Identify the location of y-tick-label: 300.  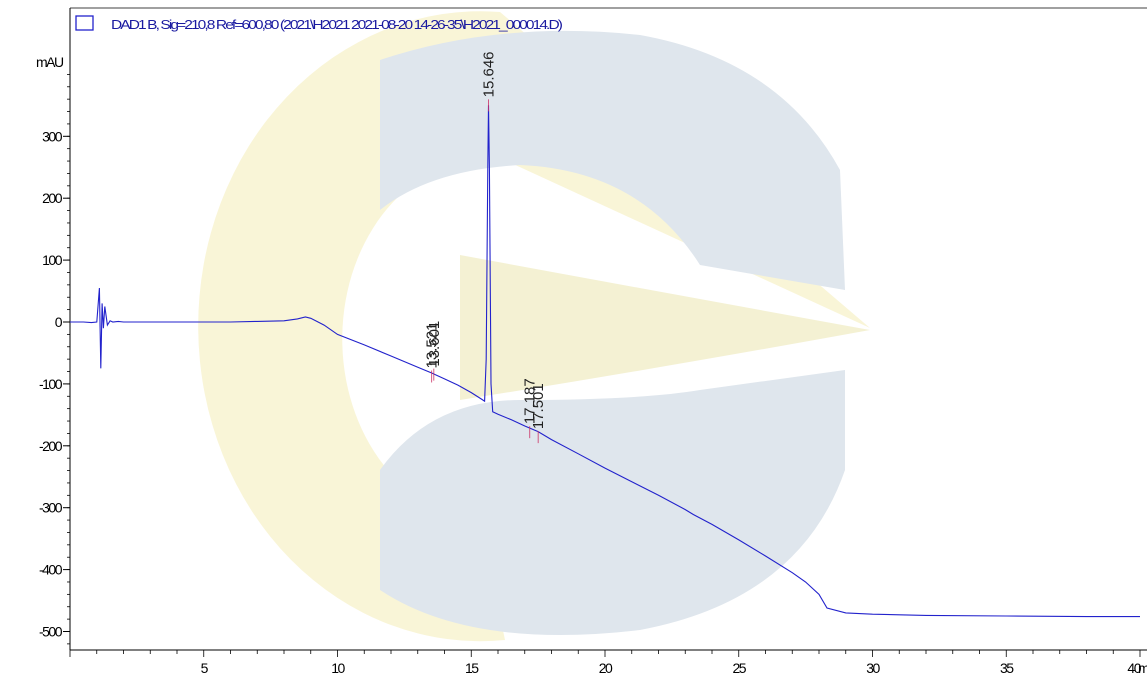
(52, 136).